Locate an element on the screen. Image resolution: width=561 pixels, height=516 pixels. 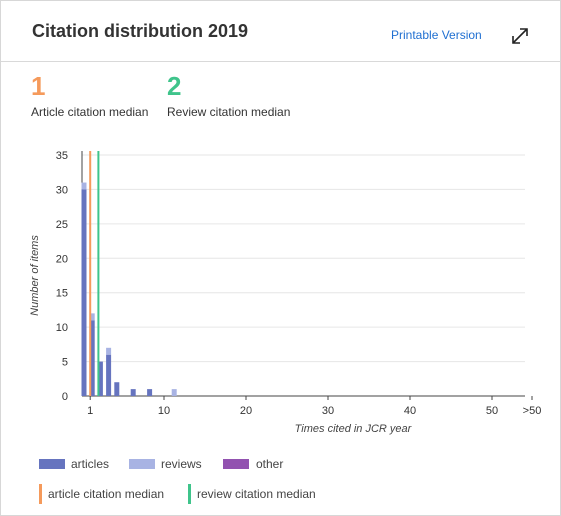
y-tick-label: 15 is located at coordinates (62, 294).